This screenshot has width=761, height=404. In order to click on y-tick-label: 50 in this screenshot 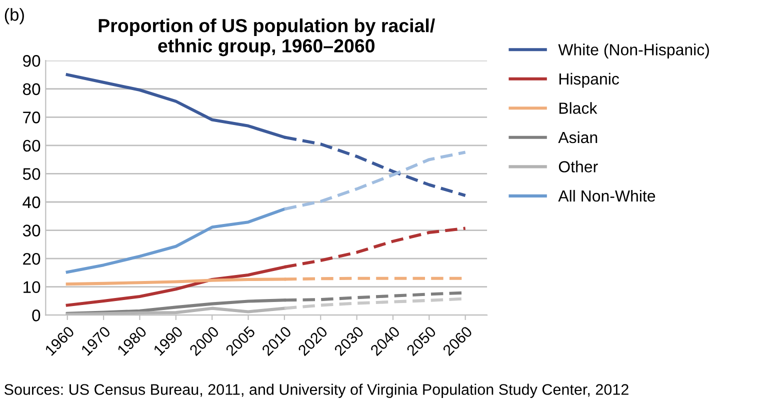, I will do `click(31, 174)`.